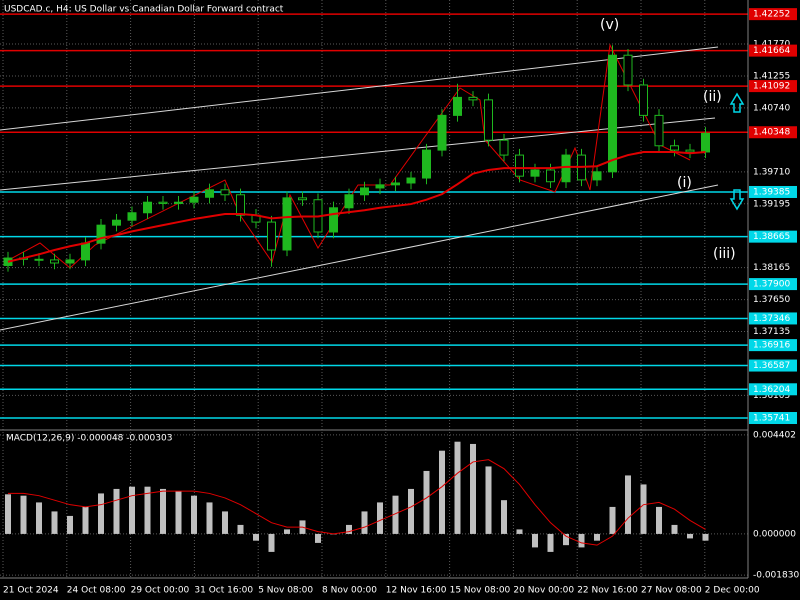 Image resolution: width=800 pixels, height=600 pixels. I want to click on wave-label: (v), so click(609, 25).